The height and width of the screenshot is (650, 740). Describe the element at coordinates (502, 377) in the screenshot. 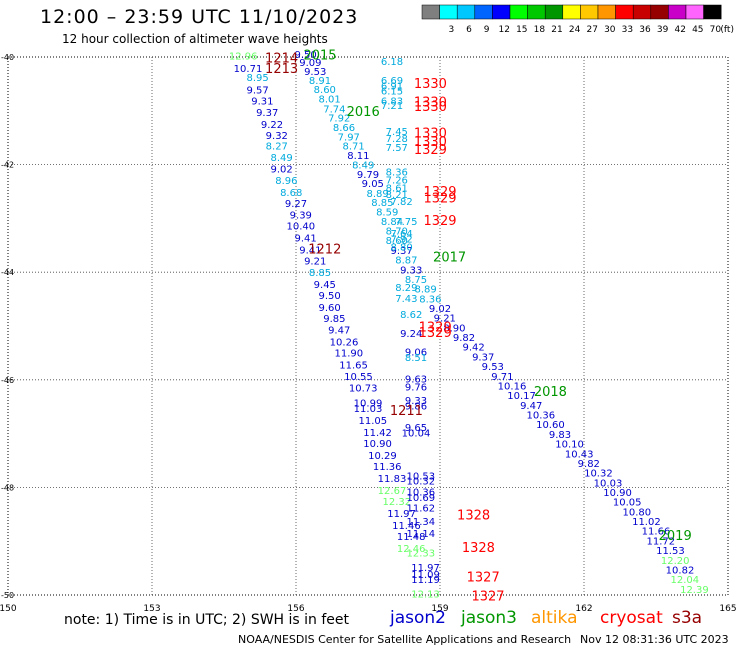

I see `wave-height-point: 9.71` at that location.